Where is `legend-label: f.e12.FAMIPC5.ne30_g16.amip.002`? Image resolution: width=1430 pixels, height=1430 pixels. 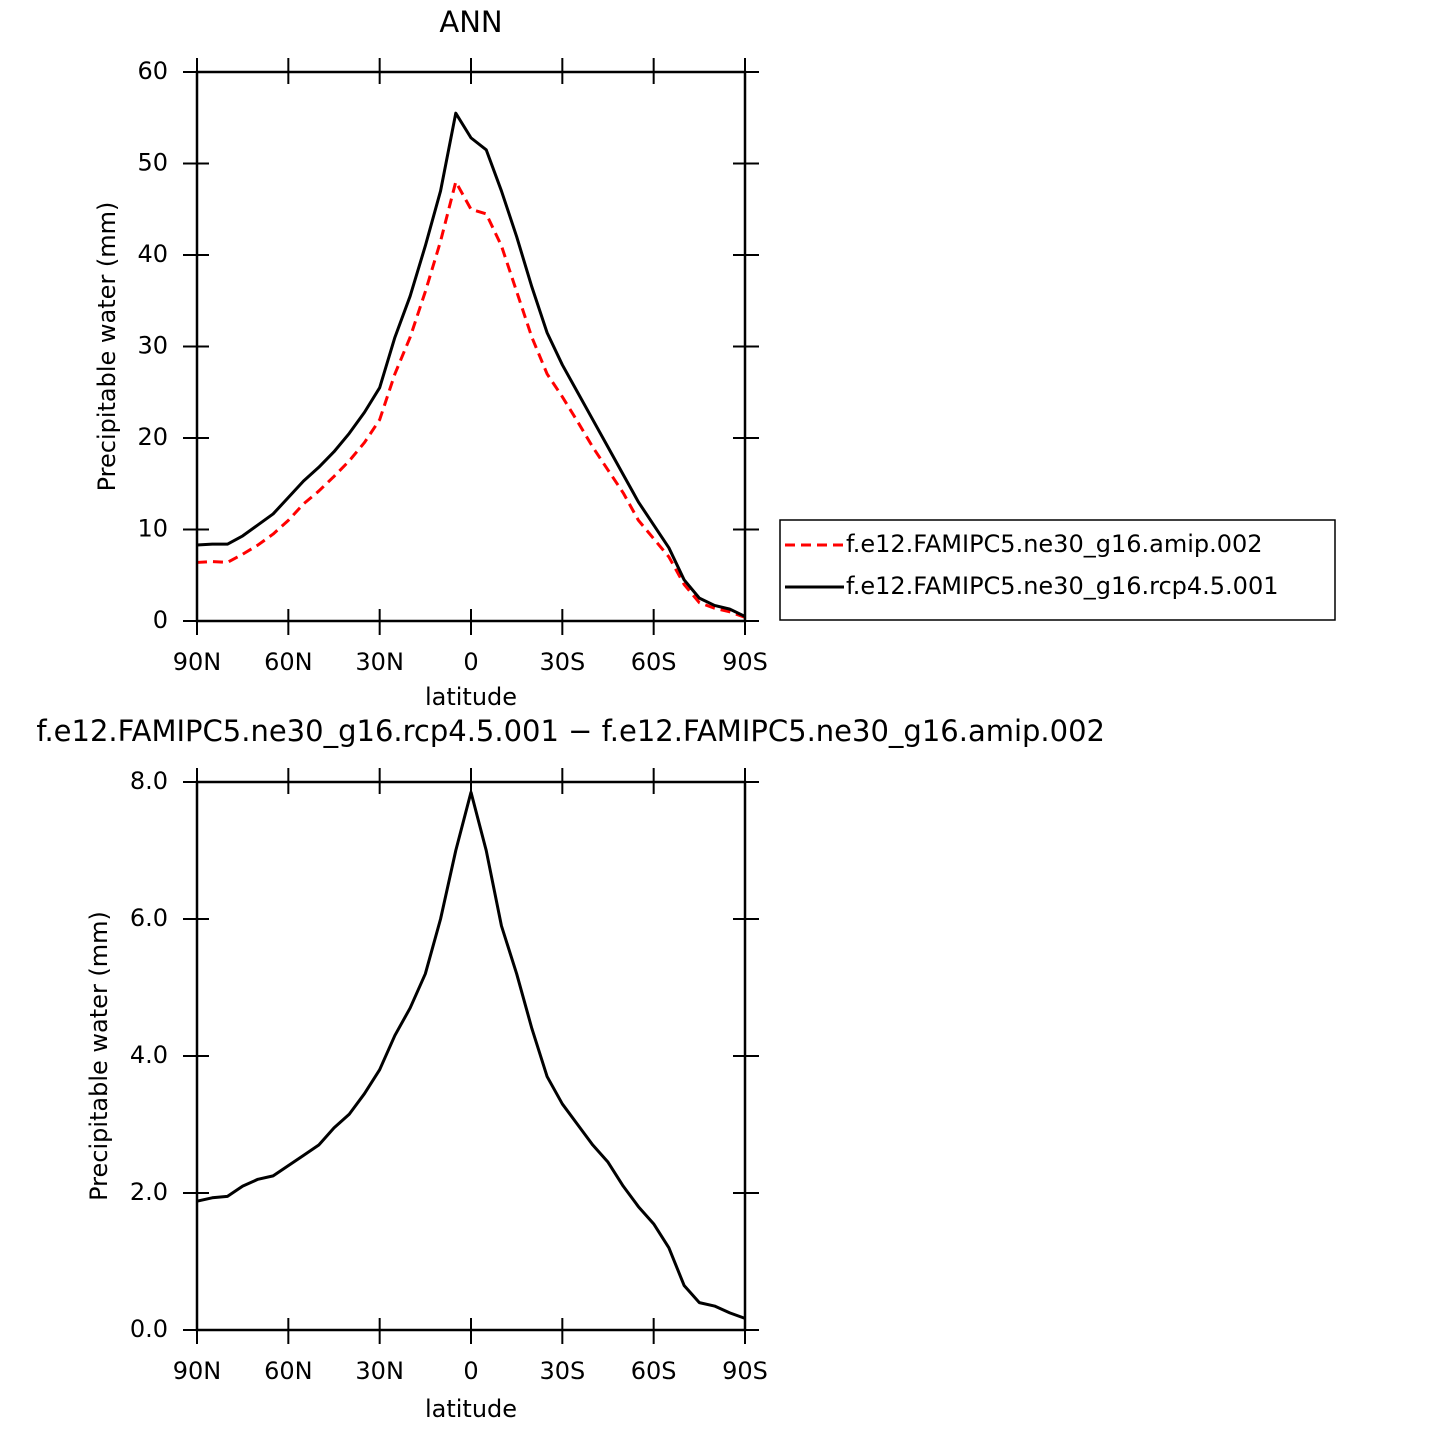
legend-label: f.e12.FAMIPC5.ne30_g16.amip.002 is located at coordinates (1054, 544).